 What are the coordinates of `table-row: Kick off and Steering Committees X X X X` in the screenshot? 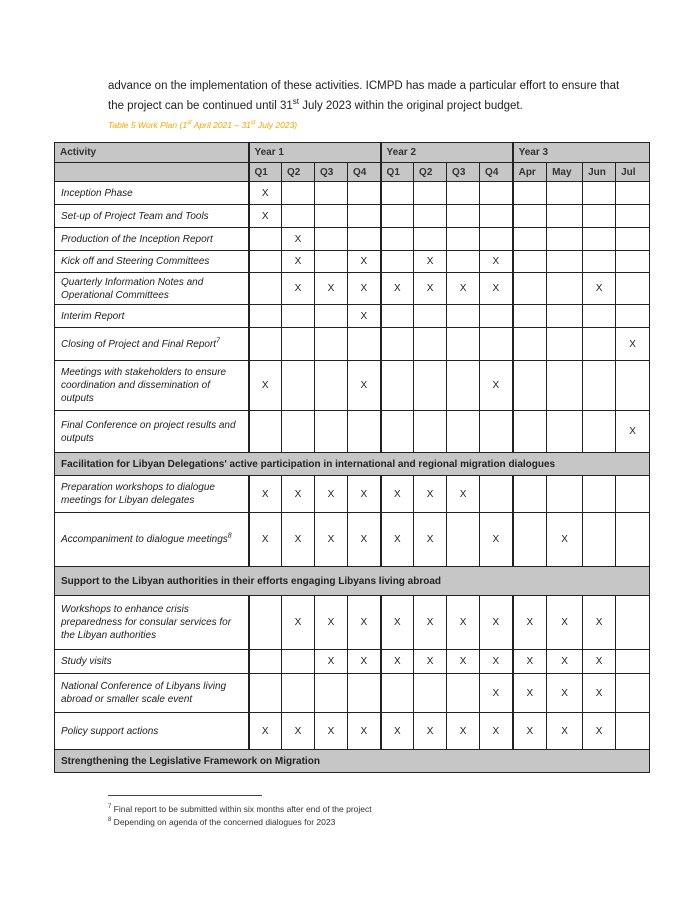 It's located at (352, 261).